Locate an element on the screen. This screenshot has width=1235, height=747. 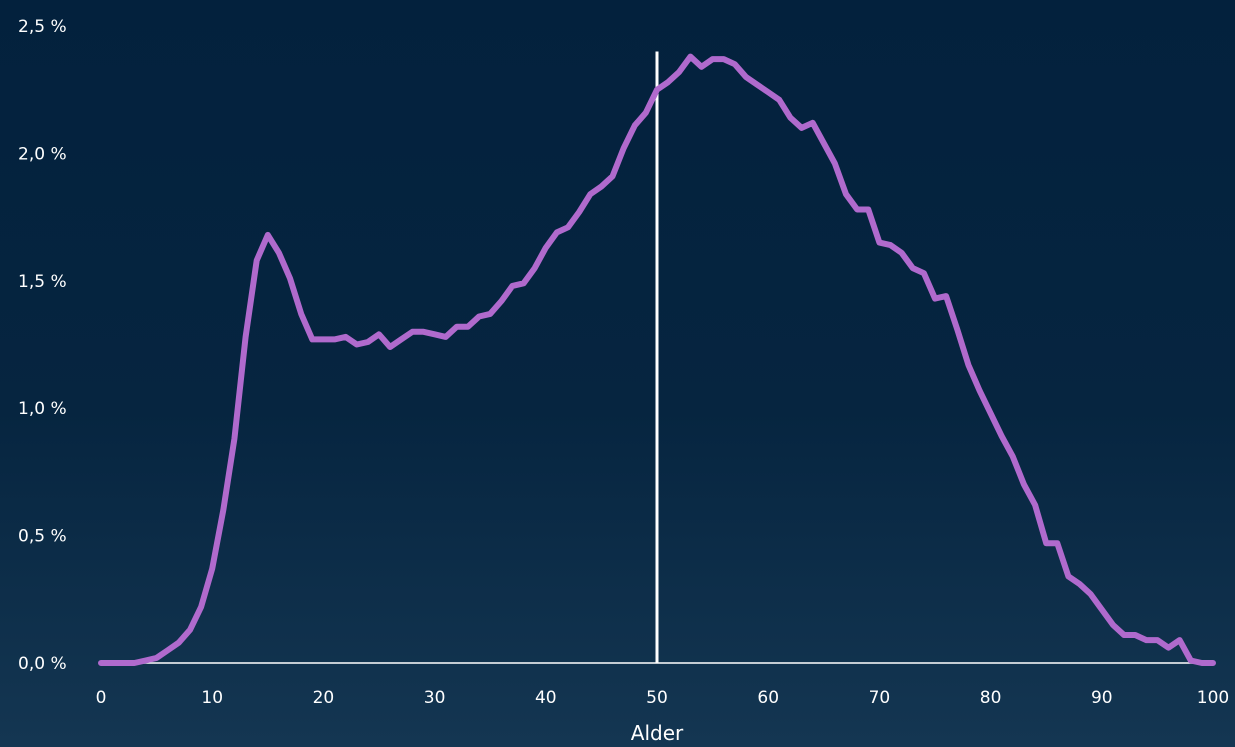
y-axis-ticks: 0,0 % 0,5 % 1,0 % 1,5 % 2,0 % 2,5 % is located at coordinates (42, 345).